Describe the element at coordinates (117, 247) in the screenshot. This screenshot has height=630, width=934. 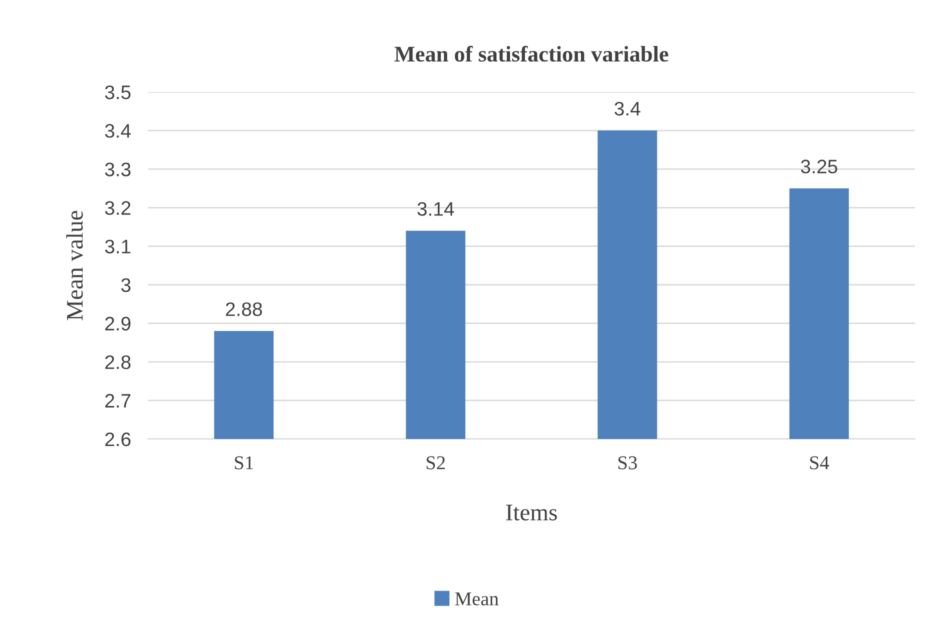
I see `y-tick-label: 3.1` at that location.